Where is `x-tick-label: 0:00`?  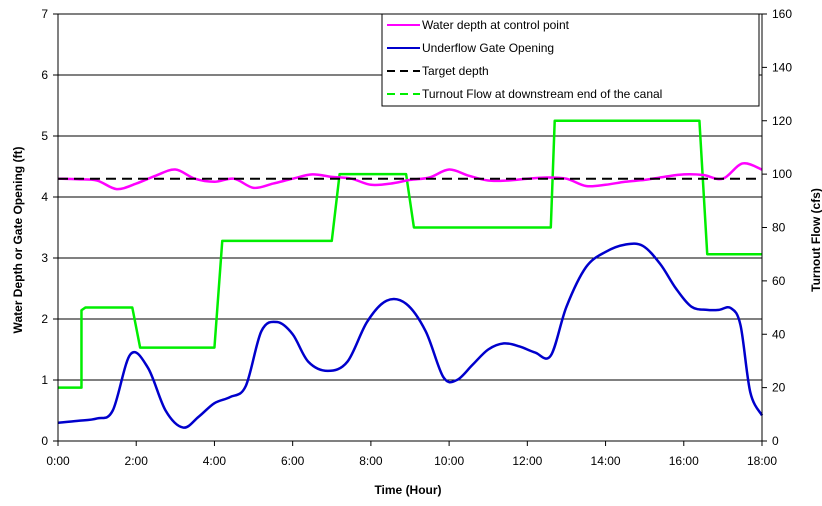
x-tick-label: 0:00 is located at coordinates (58, 461).